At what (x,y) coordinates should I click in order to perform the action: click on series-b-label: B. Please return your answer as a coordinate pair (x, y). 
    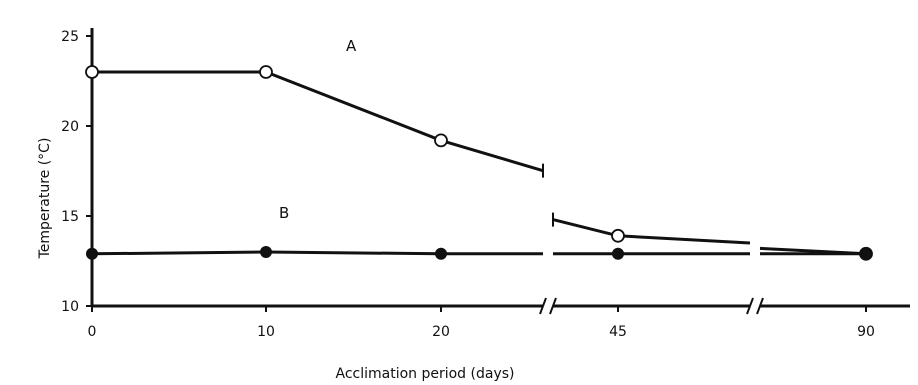
    Looking at the image, I should click on (284, 213).